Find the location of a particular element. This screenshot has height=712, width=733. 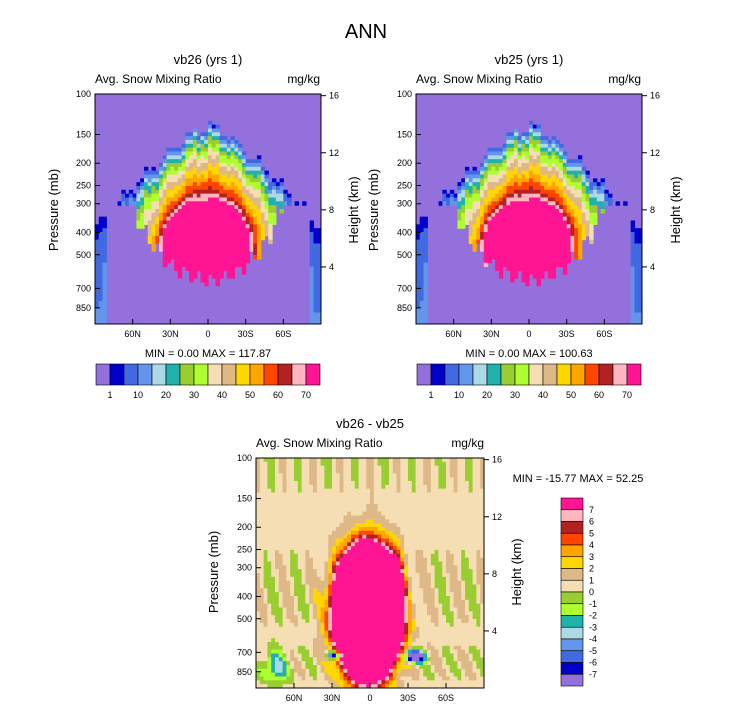

y-tick-label: 850 is located at coordinates (83, 308).